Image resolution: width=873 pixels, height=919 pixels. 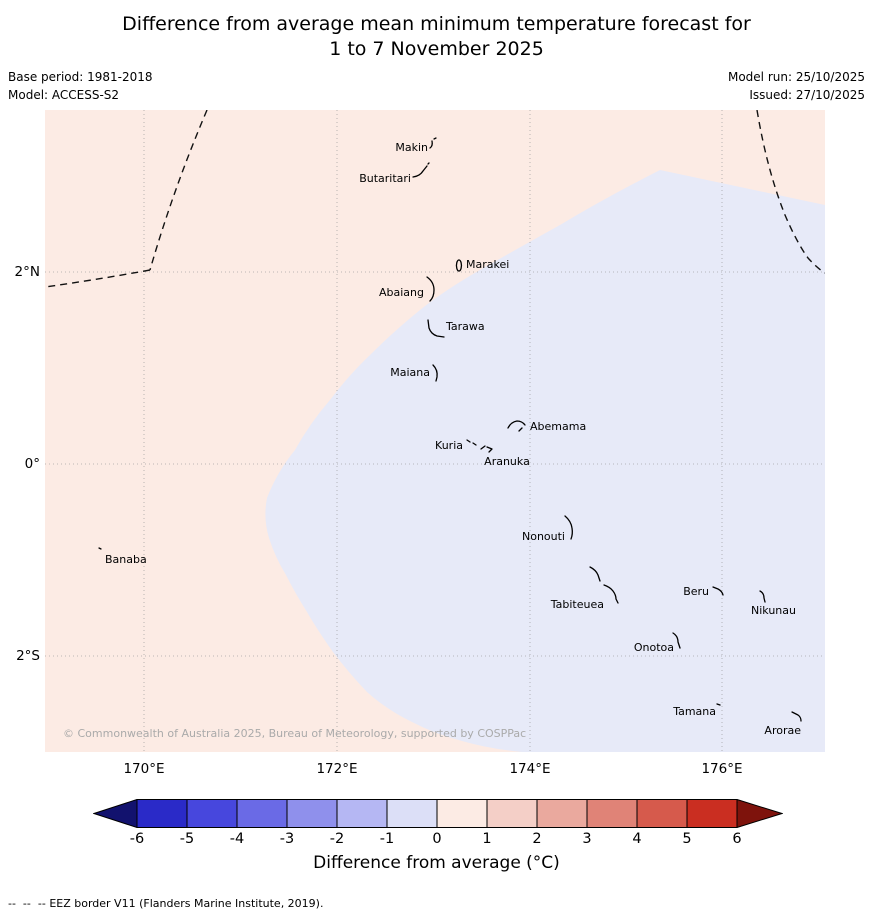 What do you see at coordinates (80, 77) in the screenshot?
I see `base-period-text: Base period: 1981-2018` at bounding box center [80, 77].